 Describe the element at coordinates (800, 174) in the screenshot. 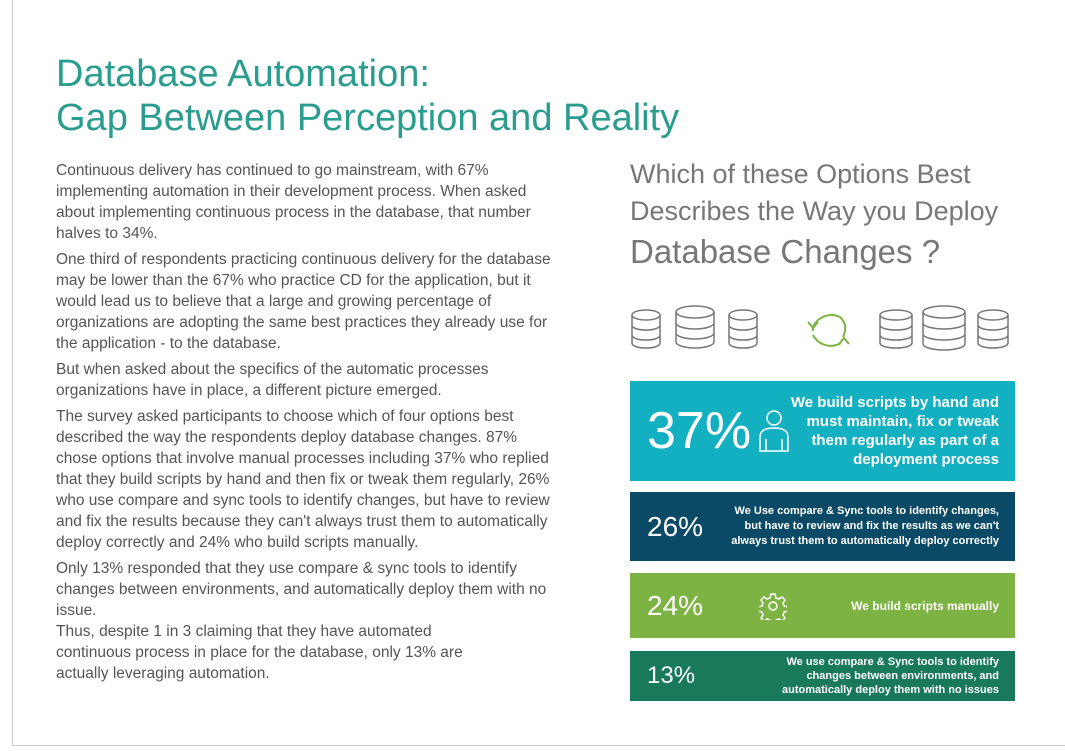

I see `question-line-1: Which of these Options Best` at that location.